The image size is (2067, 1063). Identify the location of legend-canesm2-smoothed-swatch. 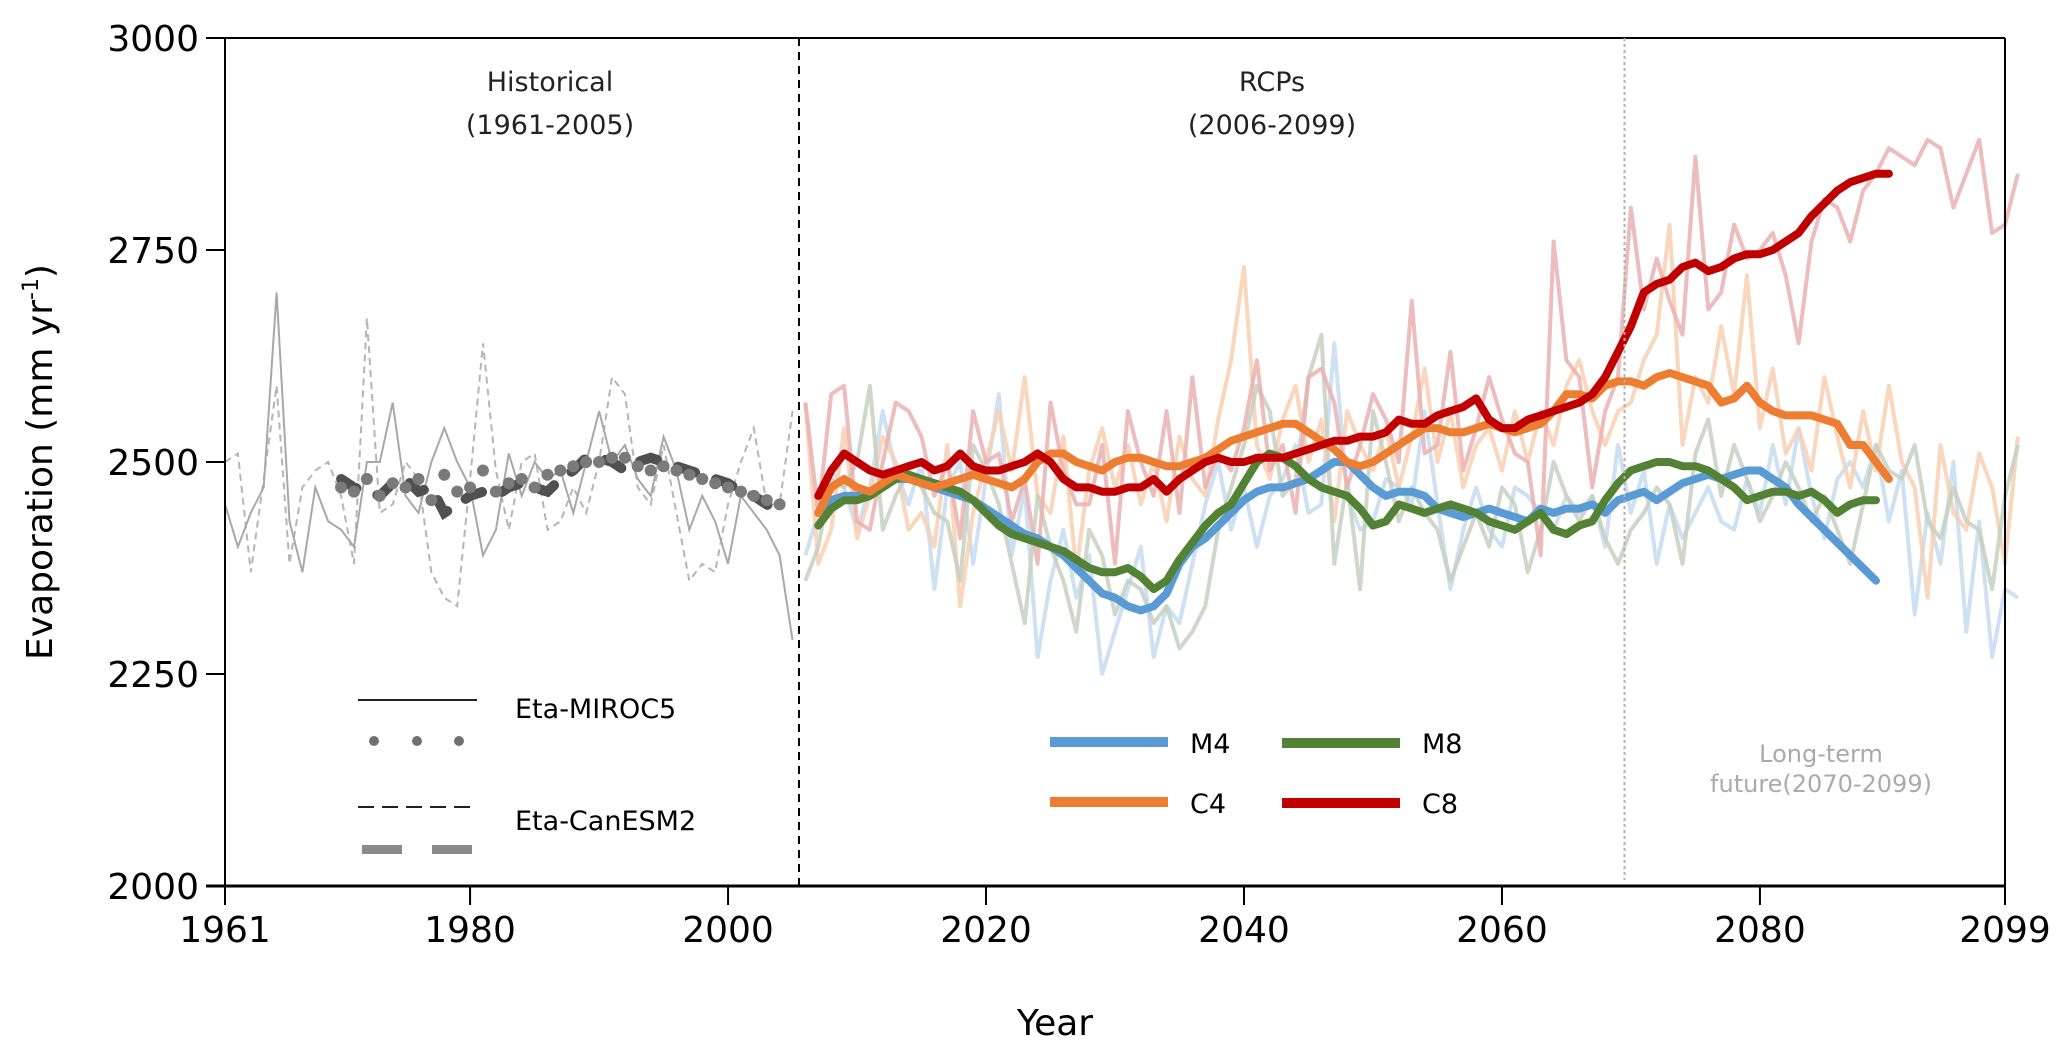
(417, 849).